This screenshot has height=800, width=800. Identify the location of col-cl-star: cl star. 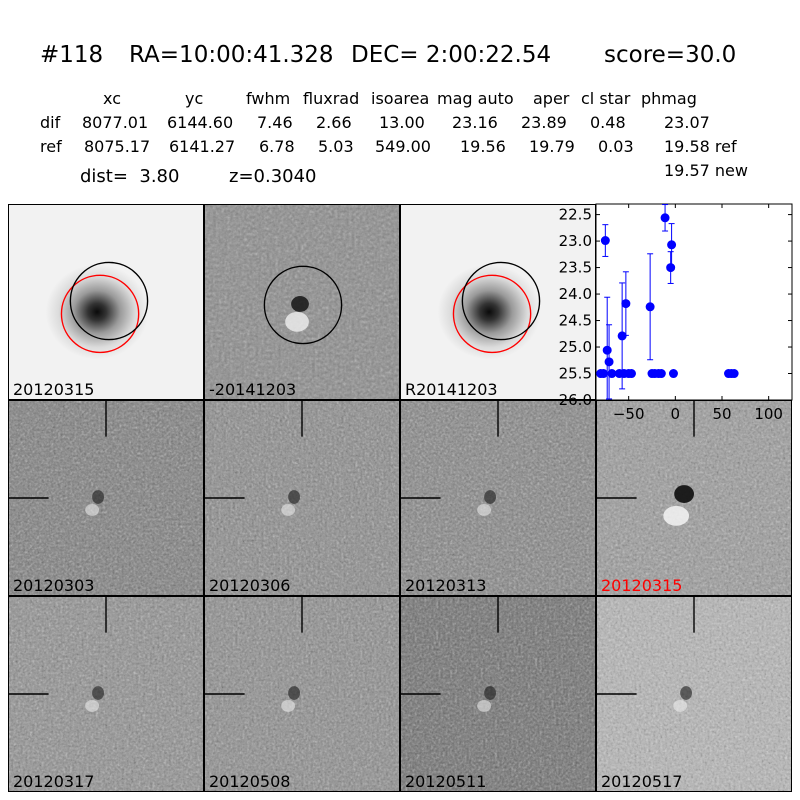
(606, 98).